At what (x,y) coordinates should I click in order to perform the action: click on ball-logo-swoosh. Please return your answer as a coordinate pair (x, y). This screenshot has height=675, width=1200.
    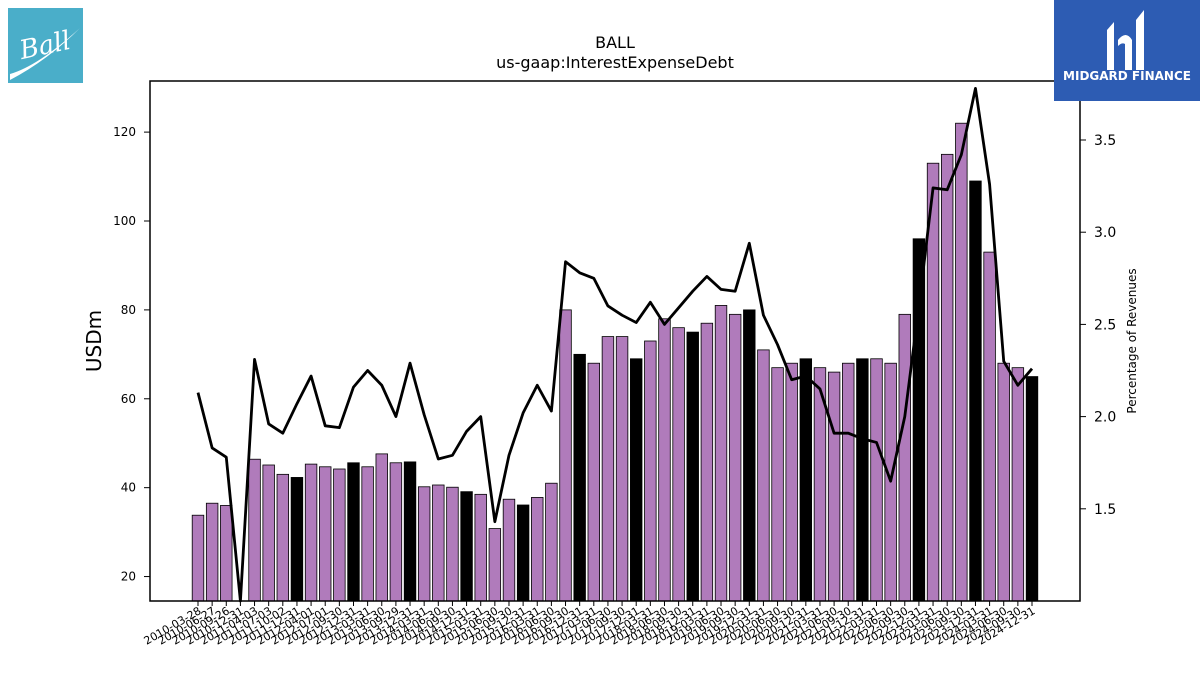
    Looking at the image, I should click on (45, 54).